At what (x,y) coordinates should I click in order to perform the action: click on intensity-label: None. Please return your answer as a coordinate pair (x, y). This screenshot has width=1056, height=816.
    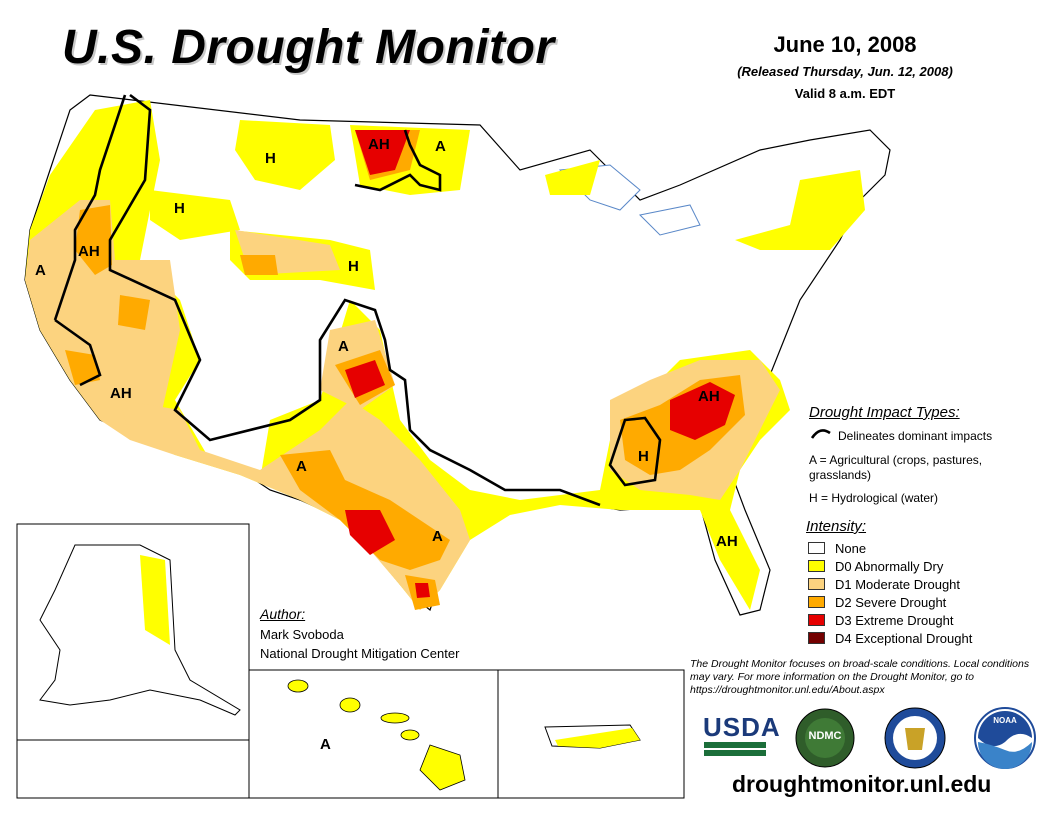
    Looking at the image, I should click on (851, 548).